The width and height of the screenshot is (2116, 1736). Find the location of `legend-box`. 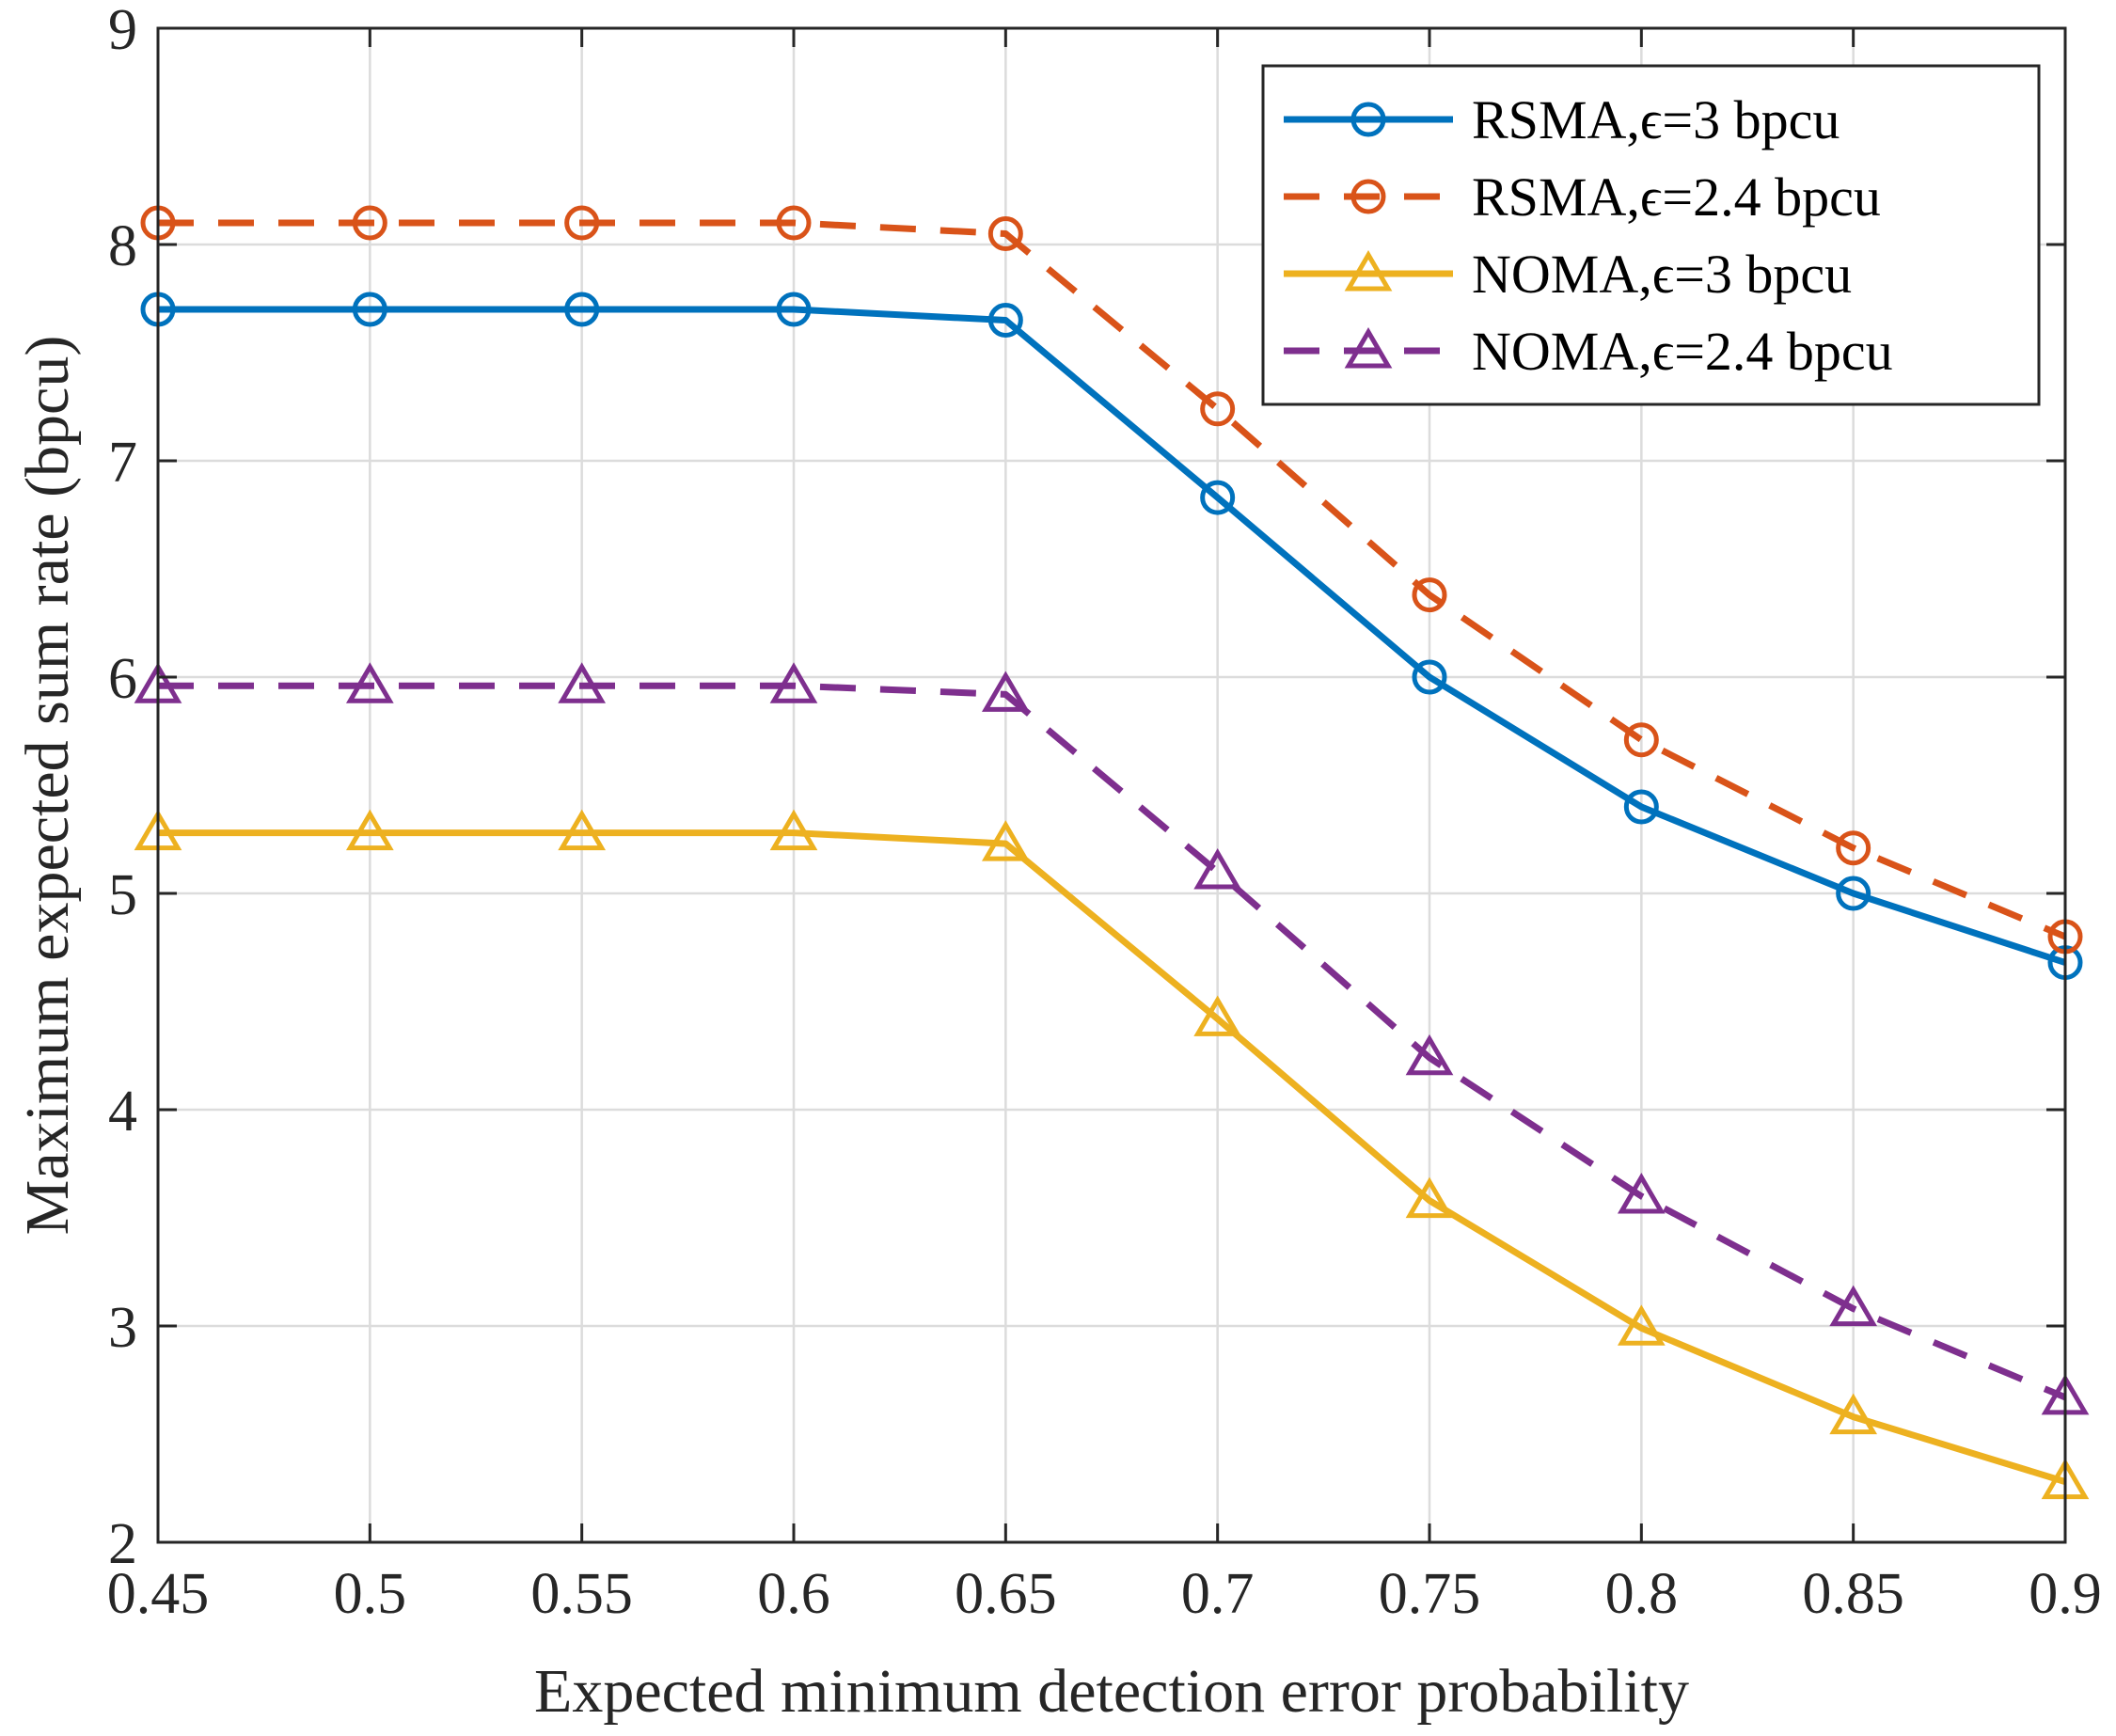

legend-box is located at coordinates (1651, 235).